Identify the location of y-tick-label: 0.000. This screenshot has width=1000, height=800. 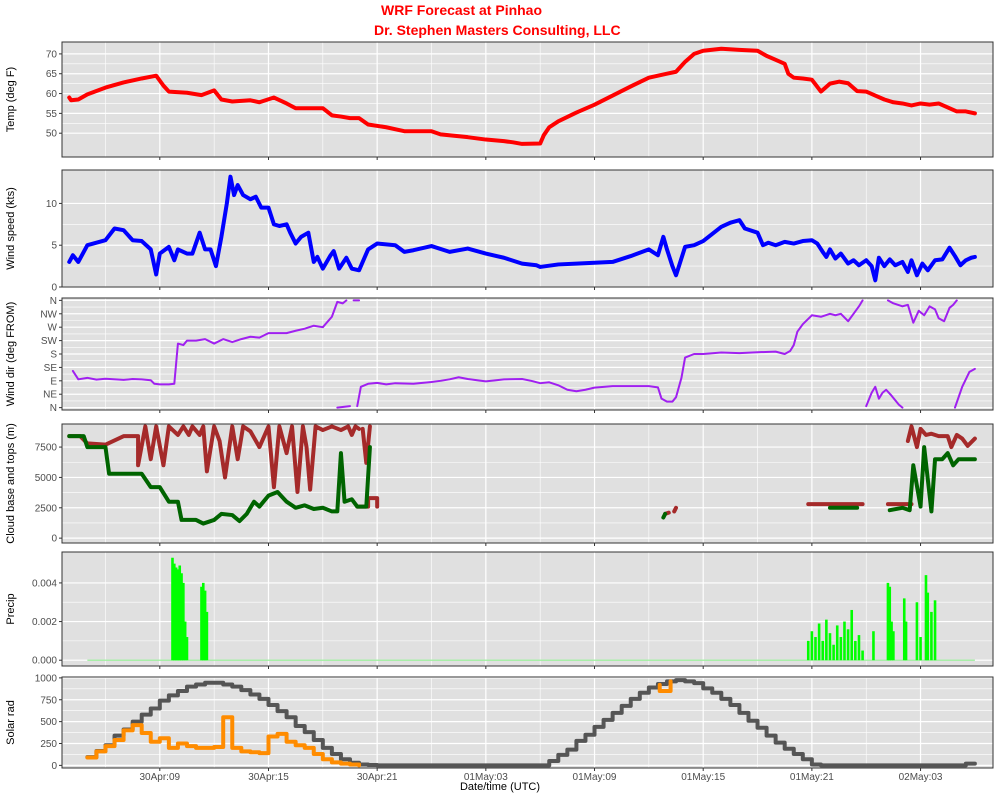
(44, 661).